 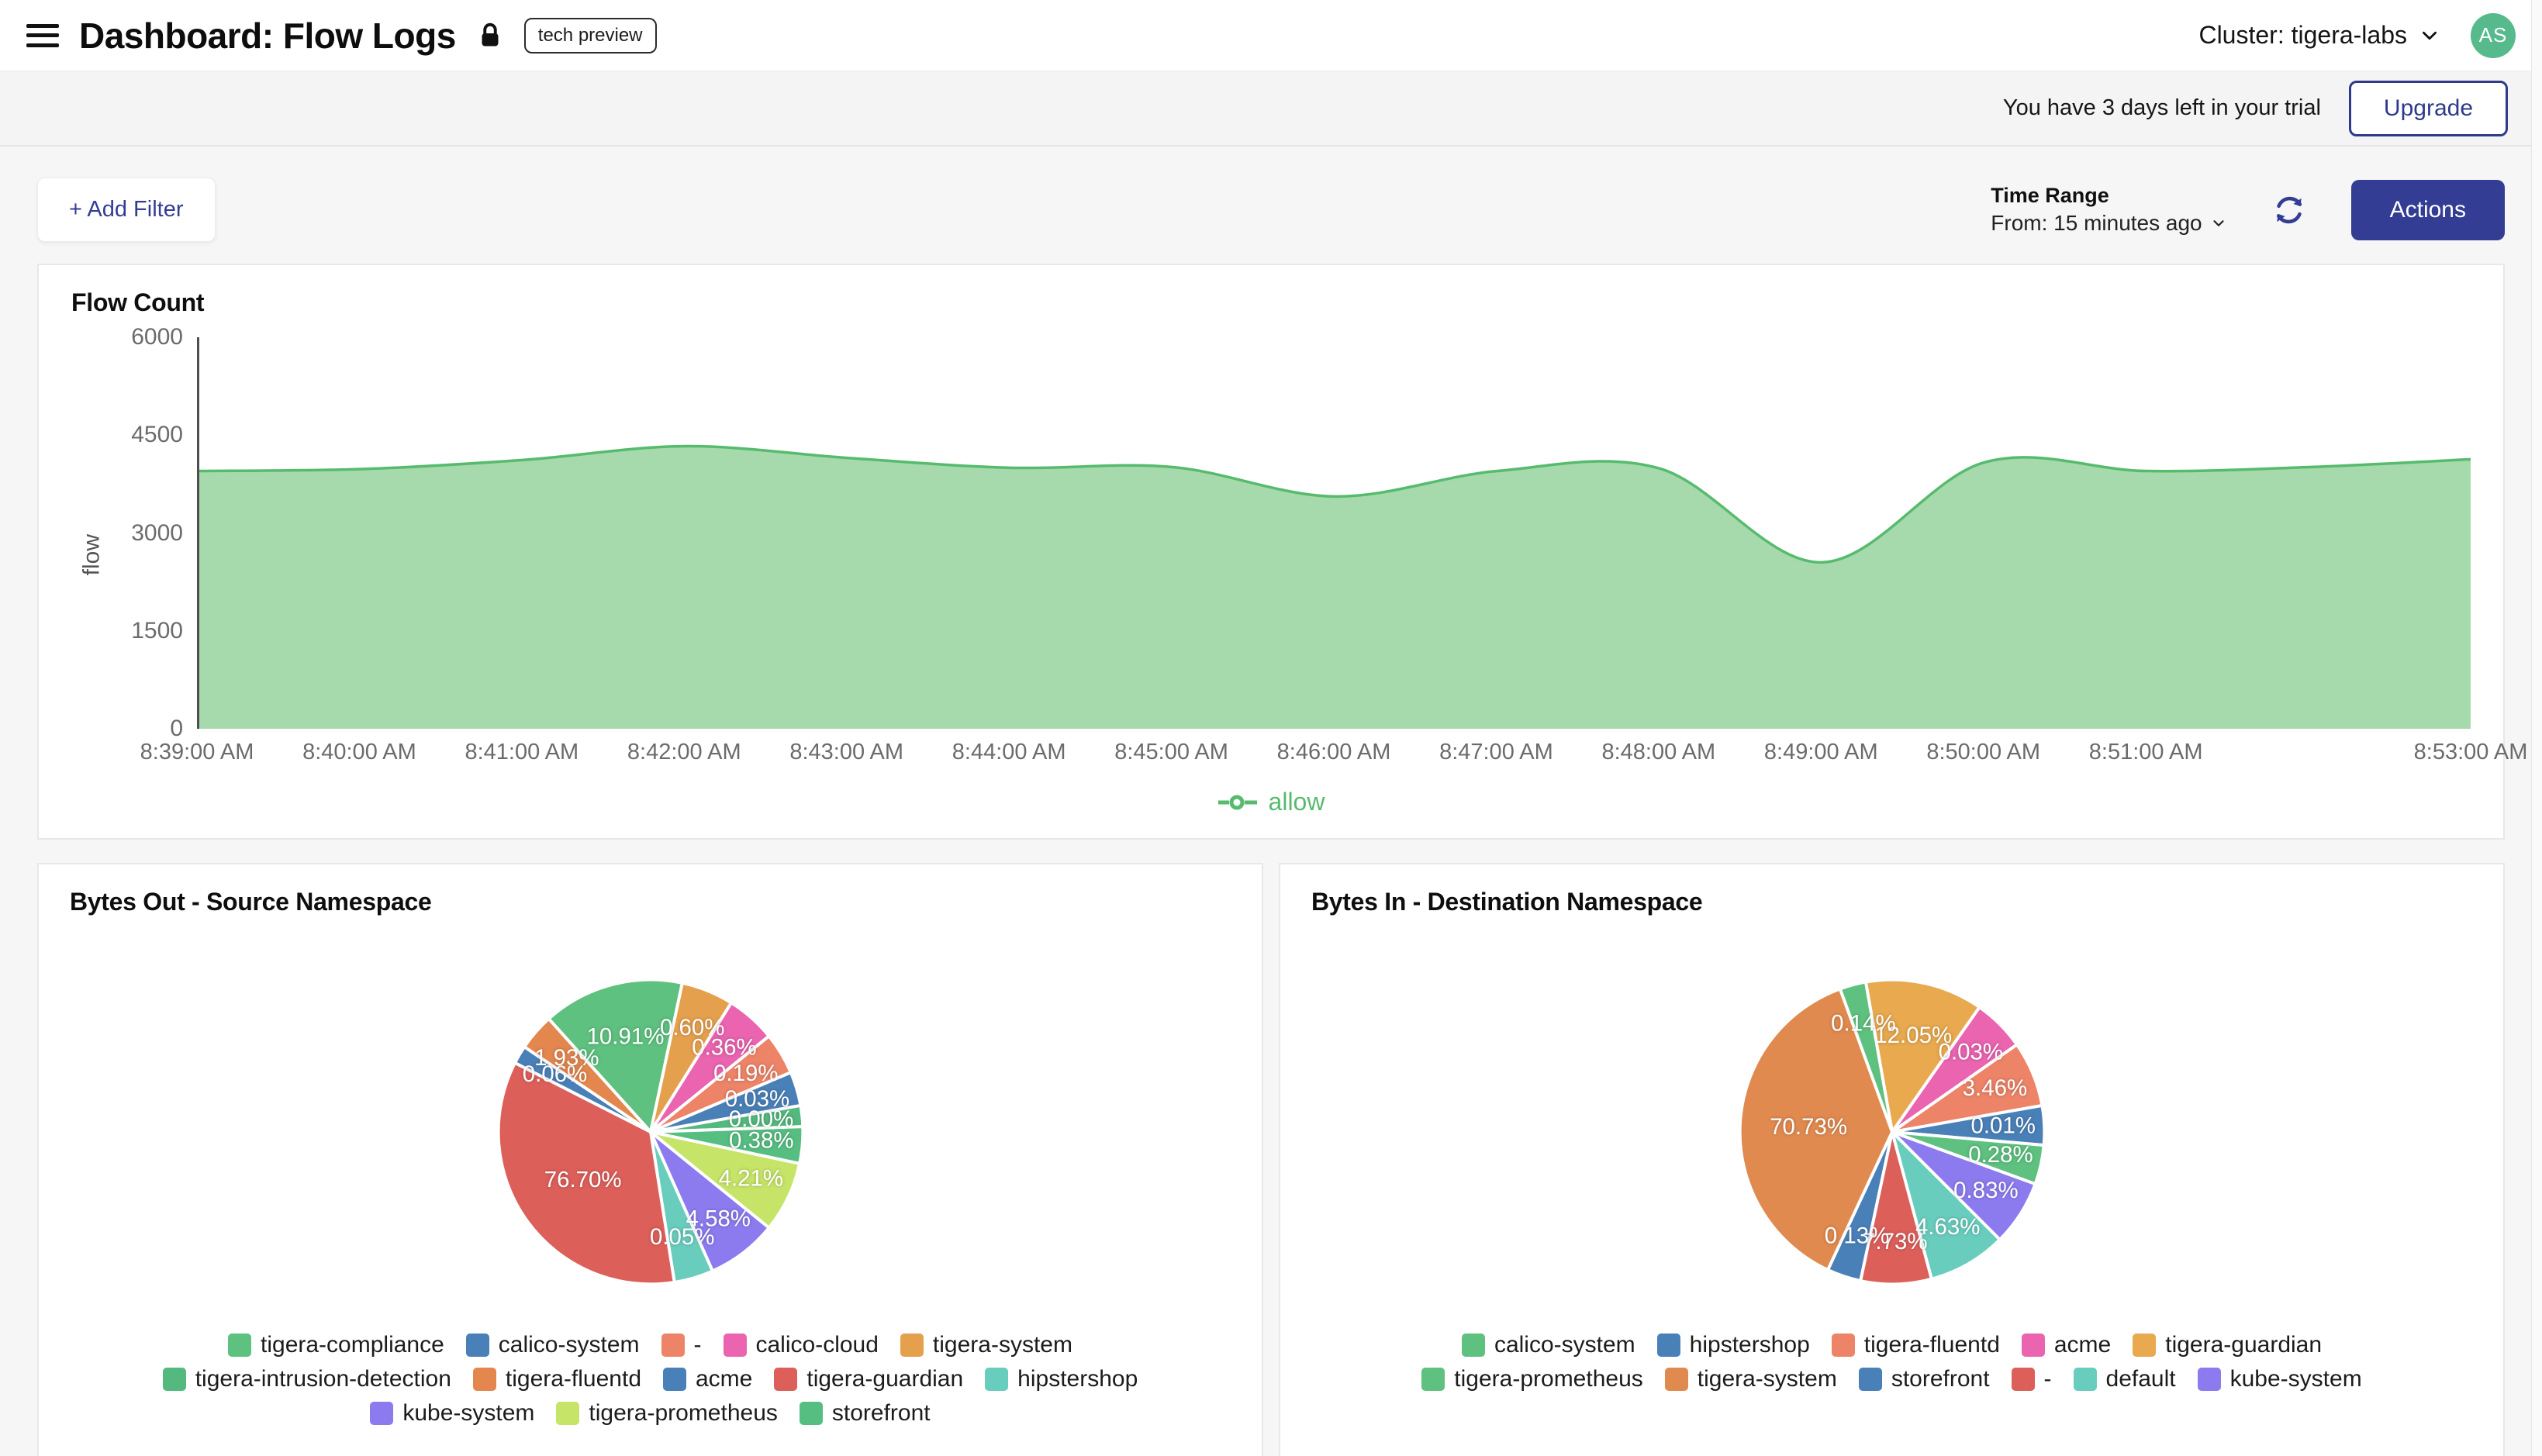 I want to click on legend-item-tigera-intrusion-detection: tigera-intrusion-detection, so click(x=306, y=1379).